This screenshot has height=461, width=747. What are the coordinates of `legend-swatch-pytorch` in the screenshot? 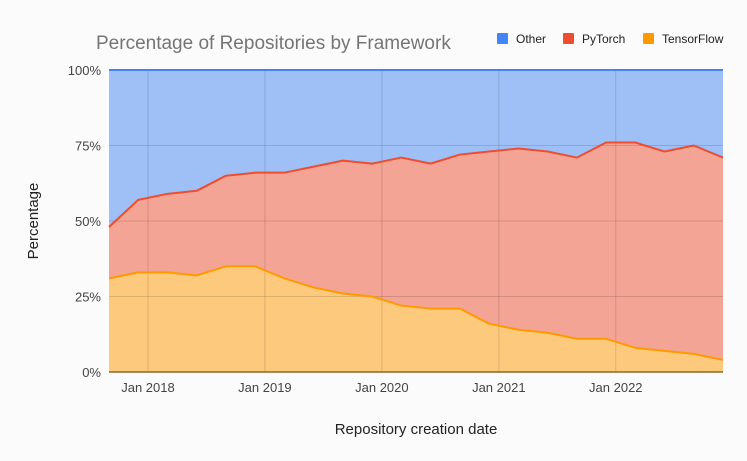 It's located at (568, 38).